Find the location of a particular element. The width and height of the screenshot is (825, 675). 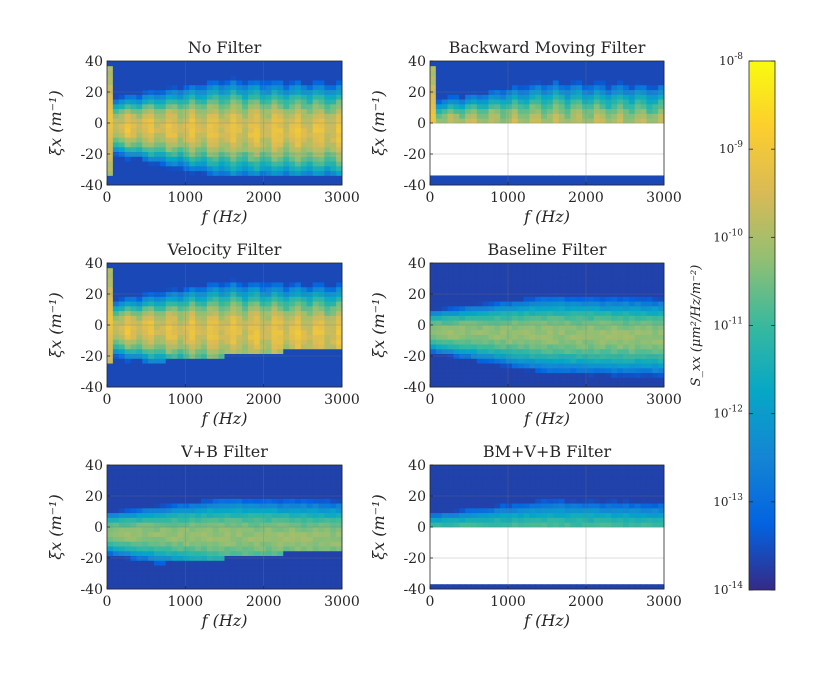

x-tick-label: 1000 is located at coordinates (186, 400).